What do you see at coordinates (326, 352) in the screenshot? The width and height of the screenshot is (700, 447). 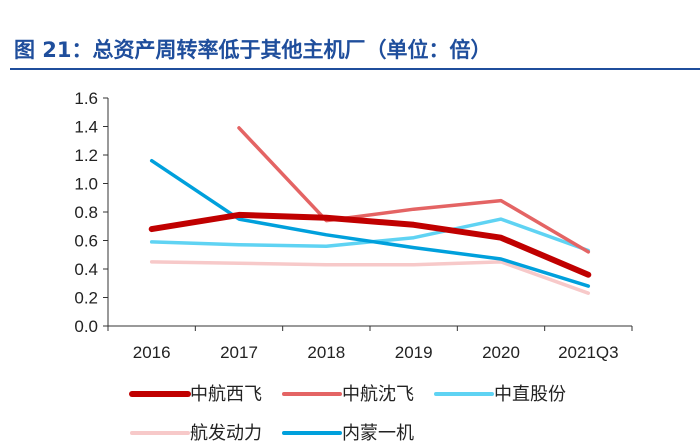 I see `x-tick-label: 2018` at bounding box center [326, 352].